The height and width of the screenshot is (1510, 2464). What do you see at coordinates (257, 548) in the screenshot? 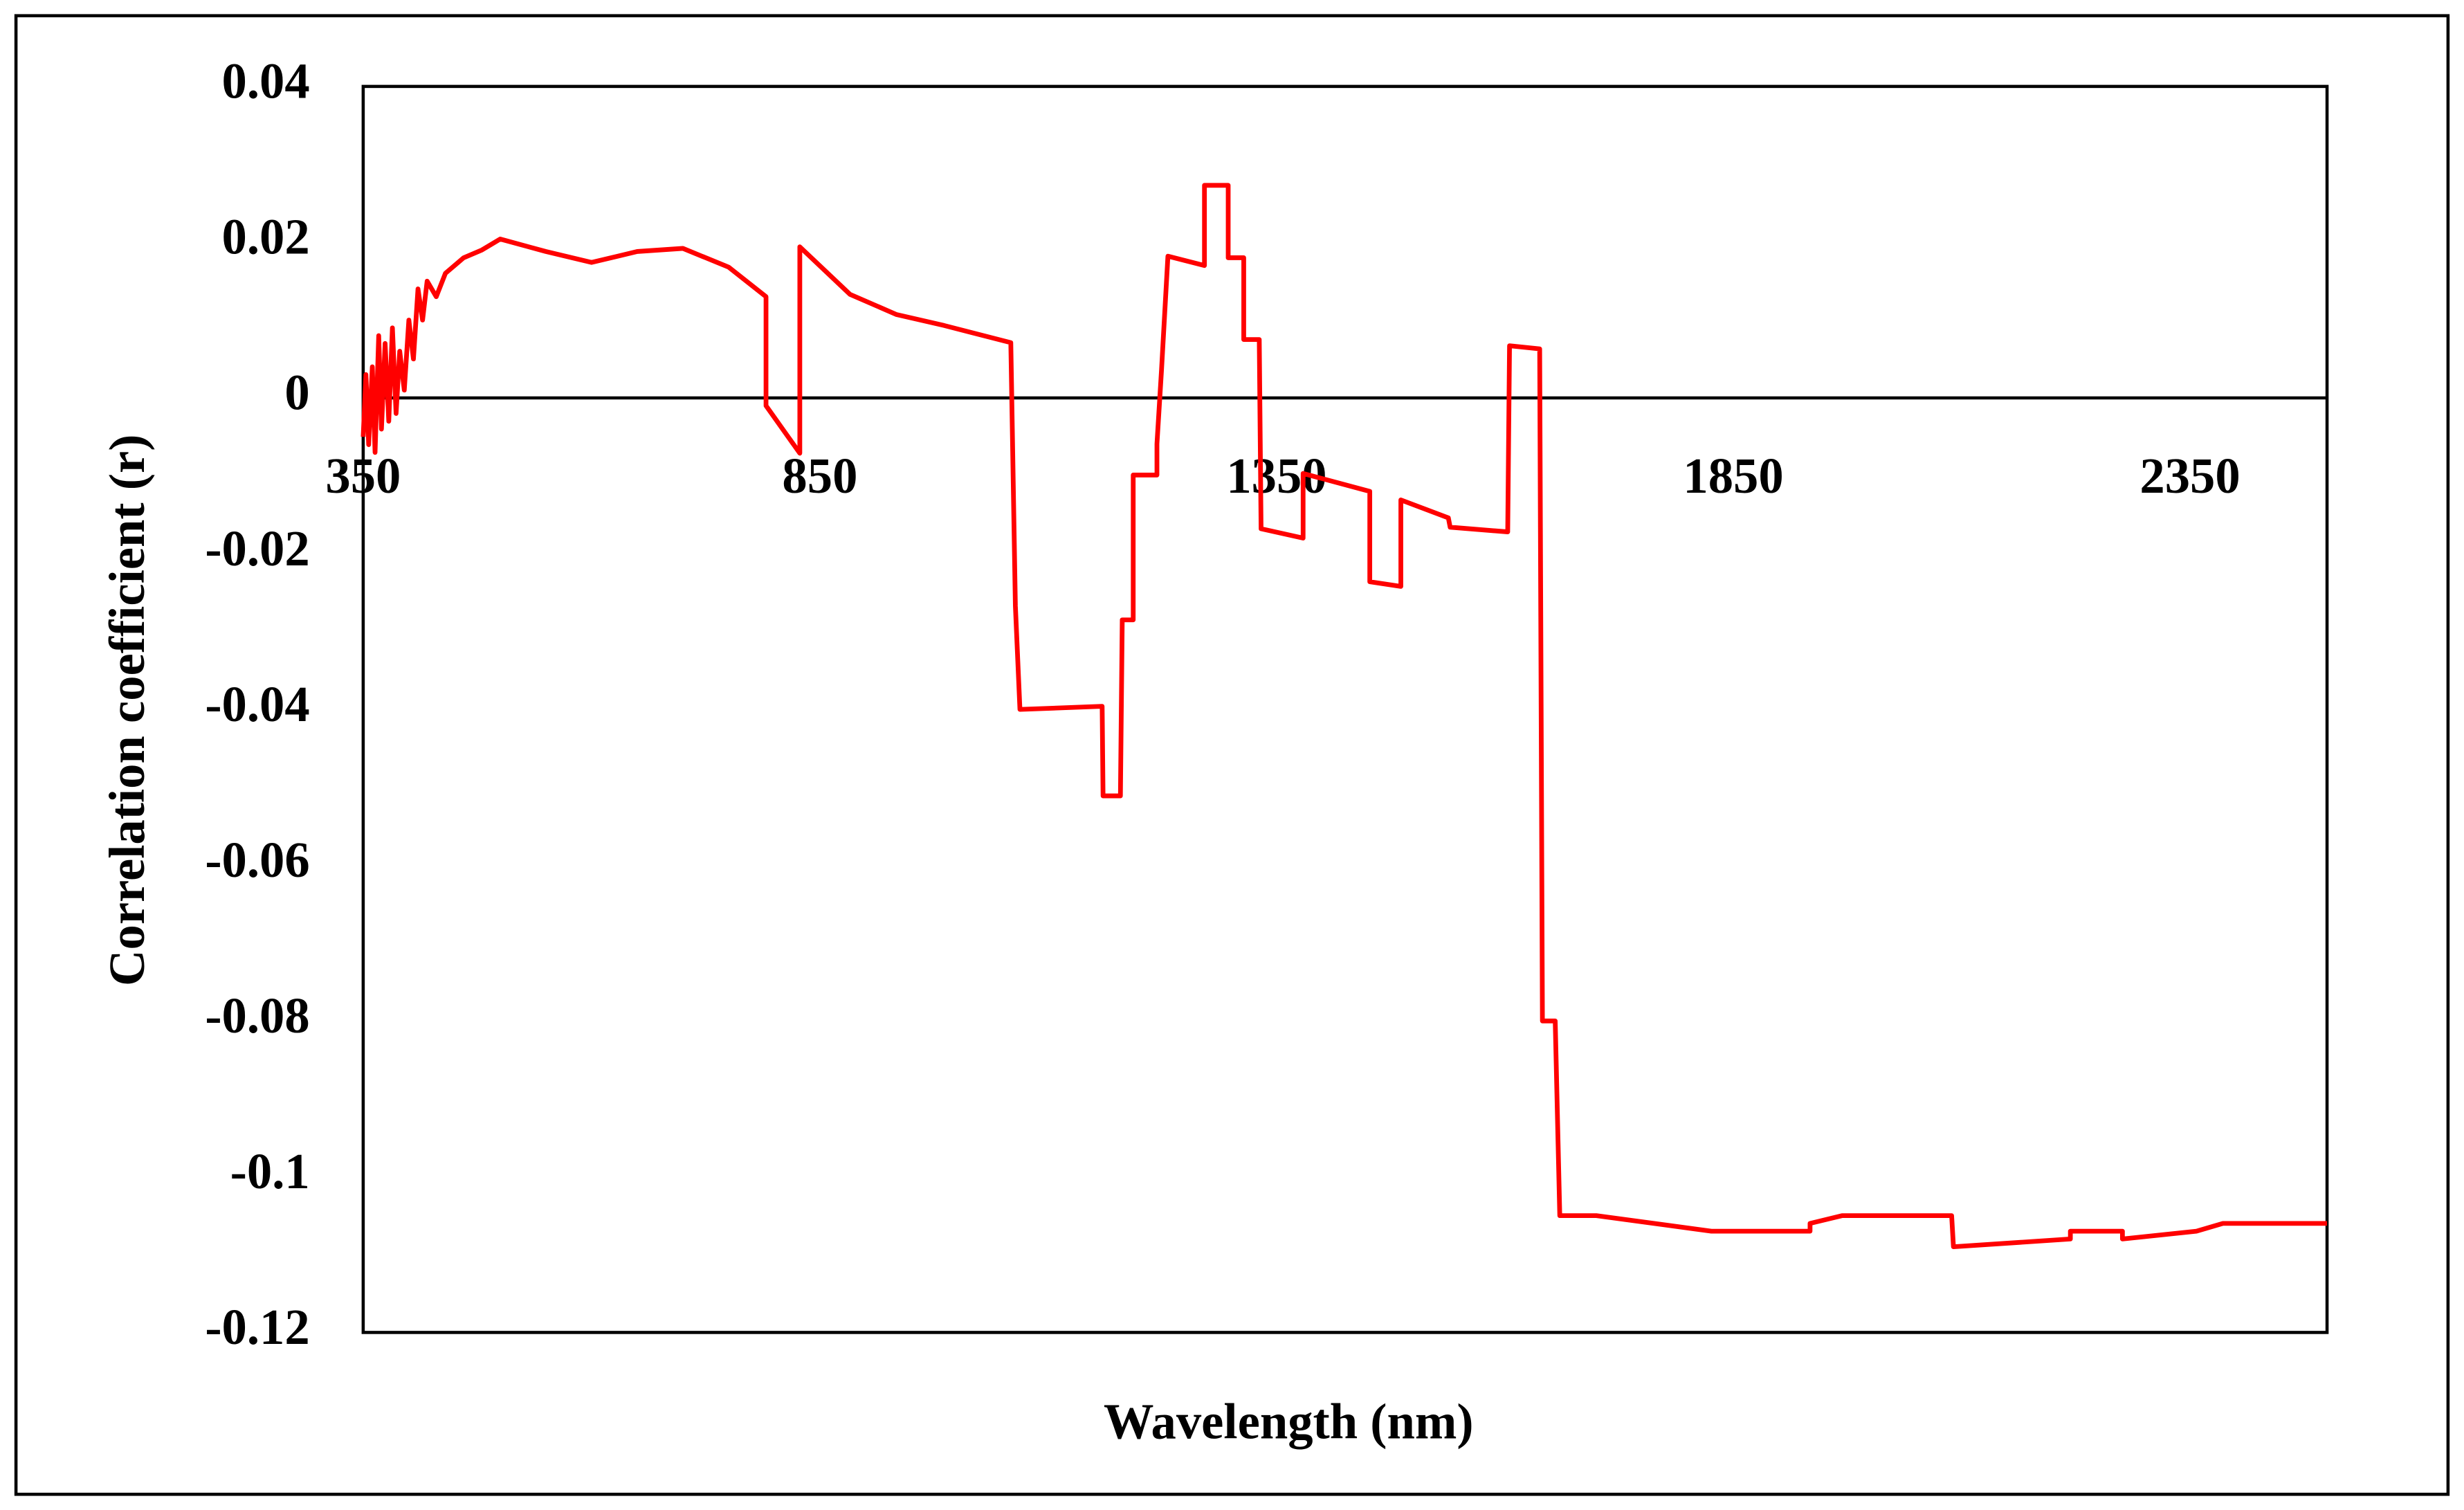
I see `y-tick-label: -0.02` at bounding box center [257, 548].